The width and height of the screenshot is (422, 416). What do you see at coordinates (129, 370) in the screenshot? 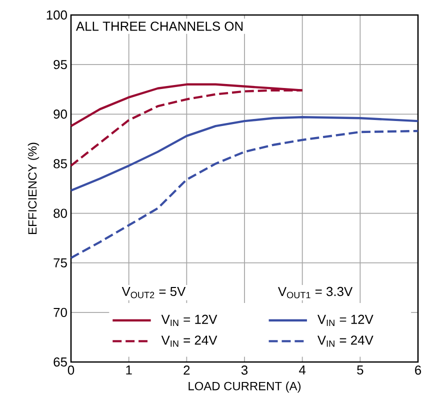
I see `x-tick-label: 1` at bounding box center [129, 370].